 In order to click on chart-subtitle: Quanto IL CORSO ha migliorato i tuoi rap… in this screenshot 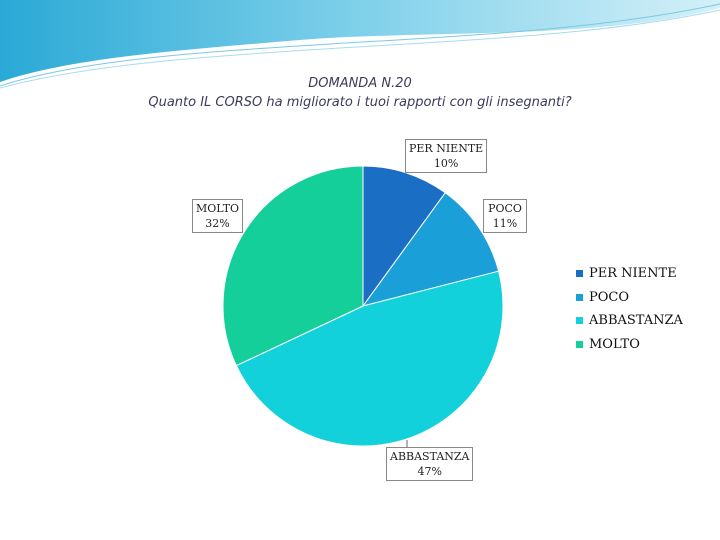, I will do `click(360, 102)`.